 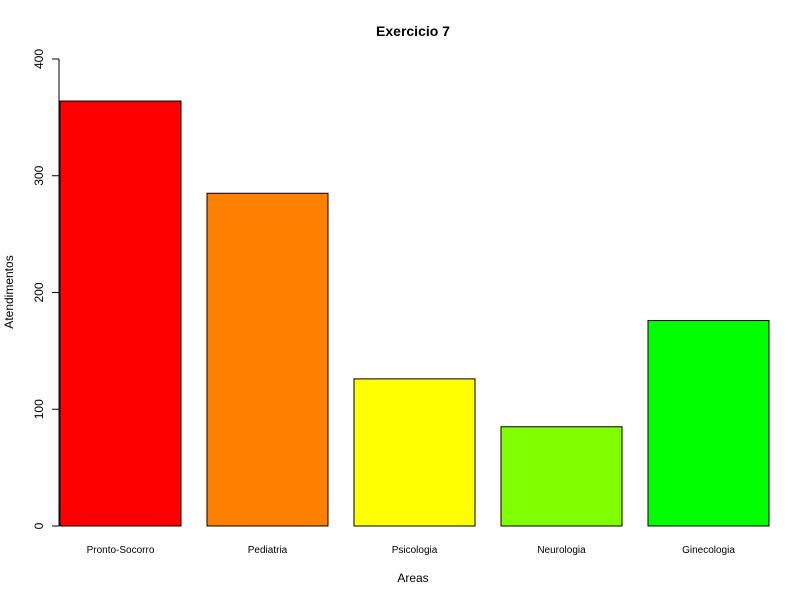 I want to click on y-axis-label: Atendimentos, so click(x=9, y=291).